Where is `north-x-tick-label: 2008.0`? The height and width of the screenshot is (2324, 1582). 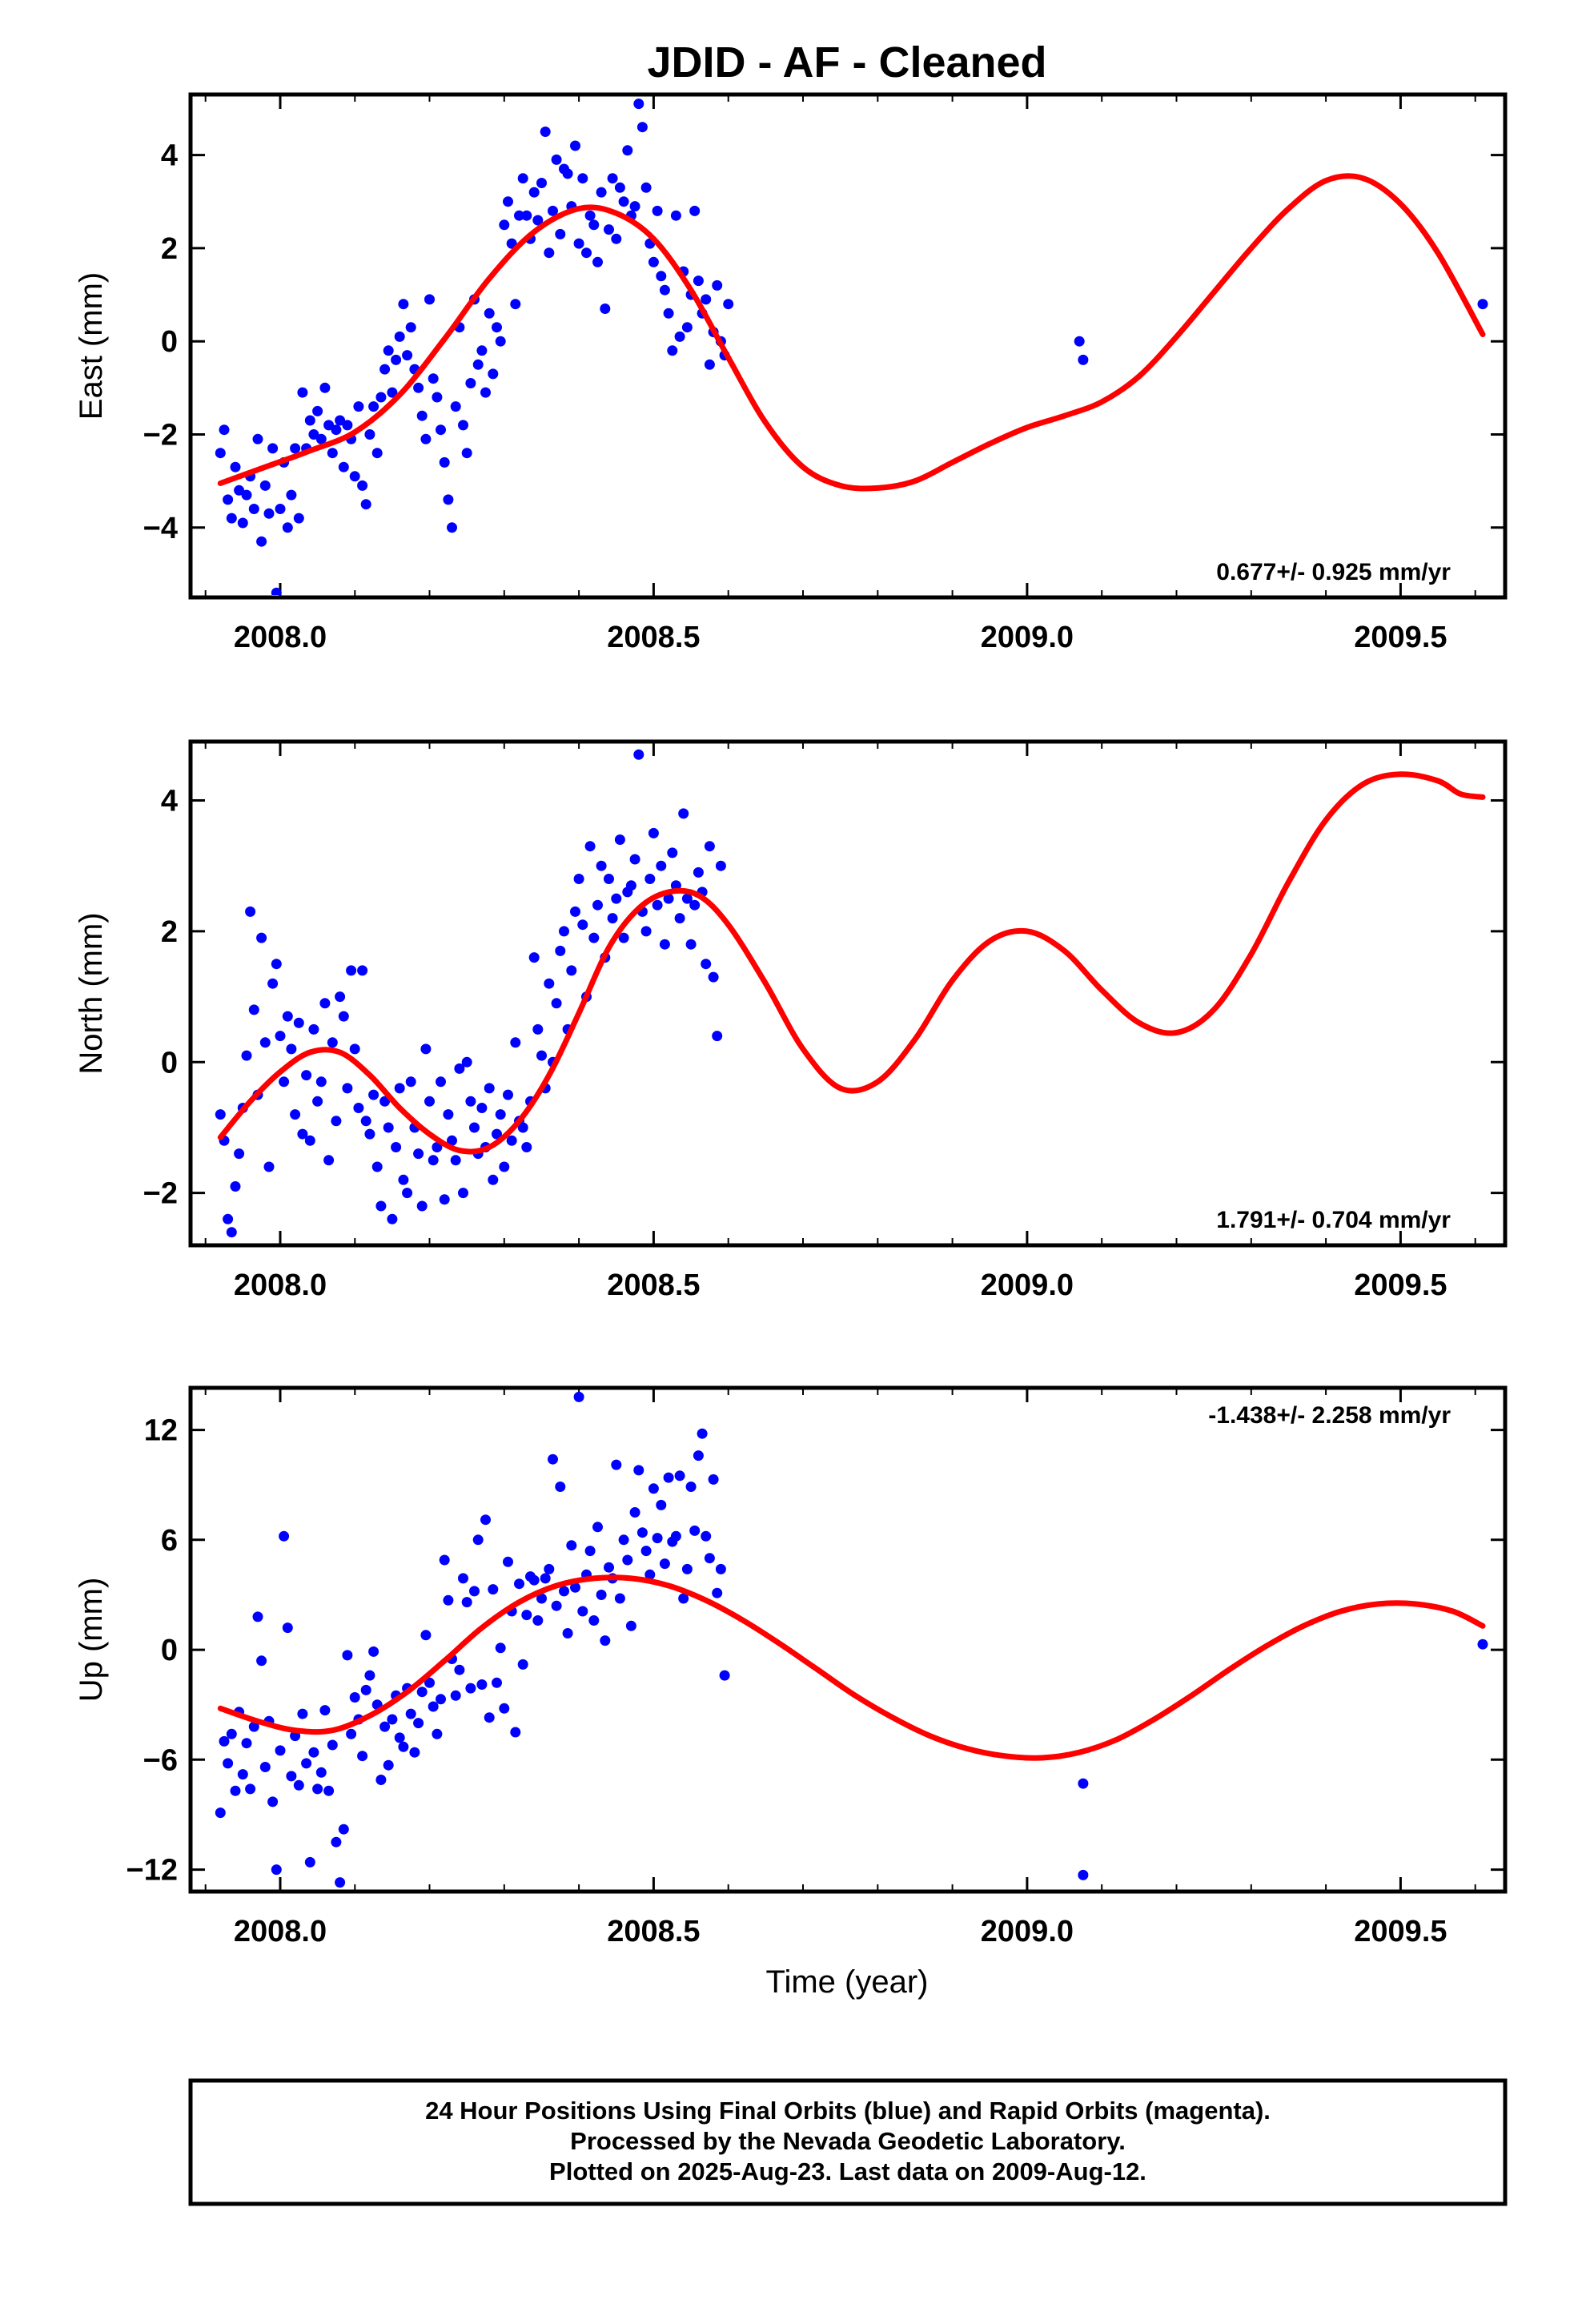 north-x-tick-label: 2008.0 is located at coordinates (281, 1285).